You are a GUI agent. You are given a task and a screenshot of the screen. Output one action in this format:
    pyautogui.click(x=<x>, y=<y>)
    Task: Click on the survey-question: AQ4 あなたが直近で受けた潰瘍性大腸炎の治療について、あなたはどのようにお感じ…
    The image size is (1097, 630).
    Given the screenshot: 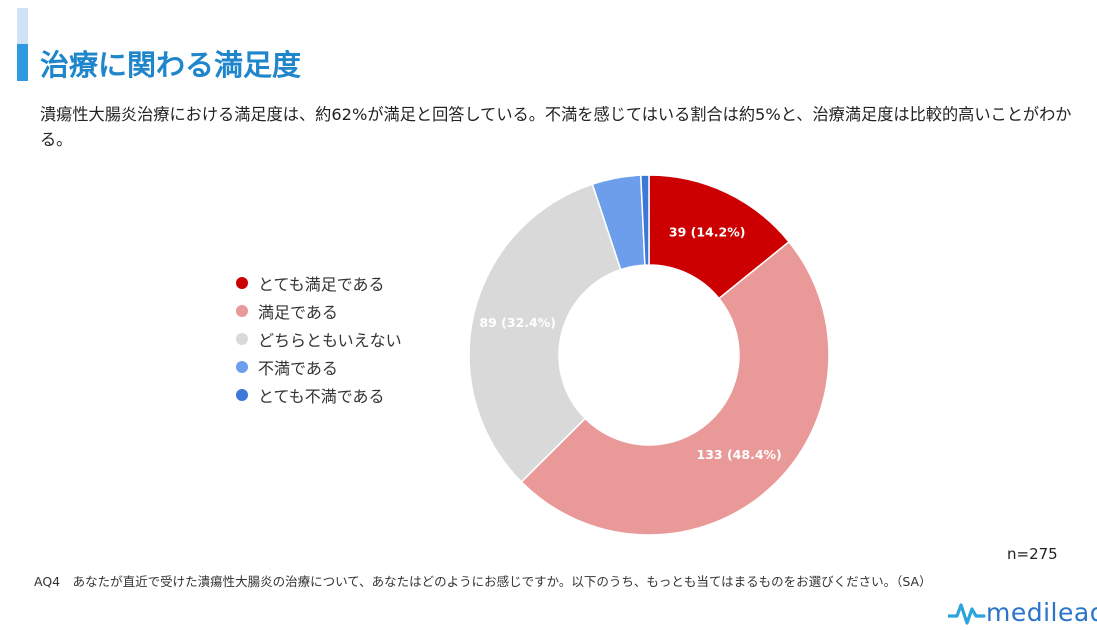 What is the action you would take?
    pyautogui.click(x=483, y=581)
    